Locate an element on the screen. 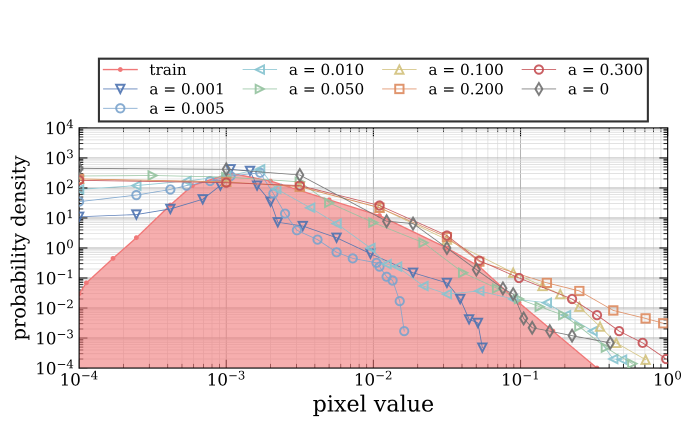 This screenshot has height=425, width=682. y-tick-label: 10$^{2}$ is located at coordinates (59, 186).